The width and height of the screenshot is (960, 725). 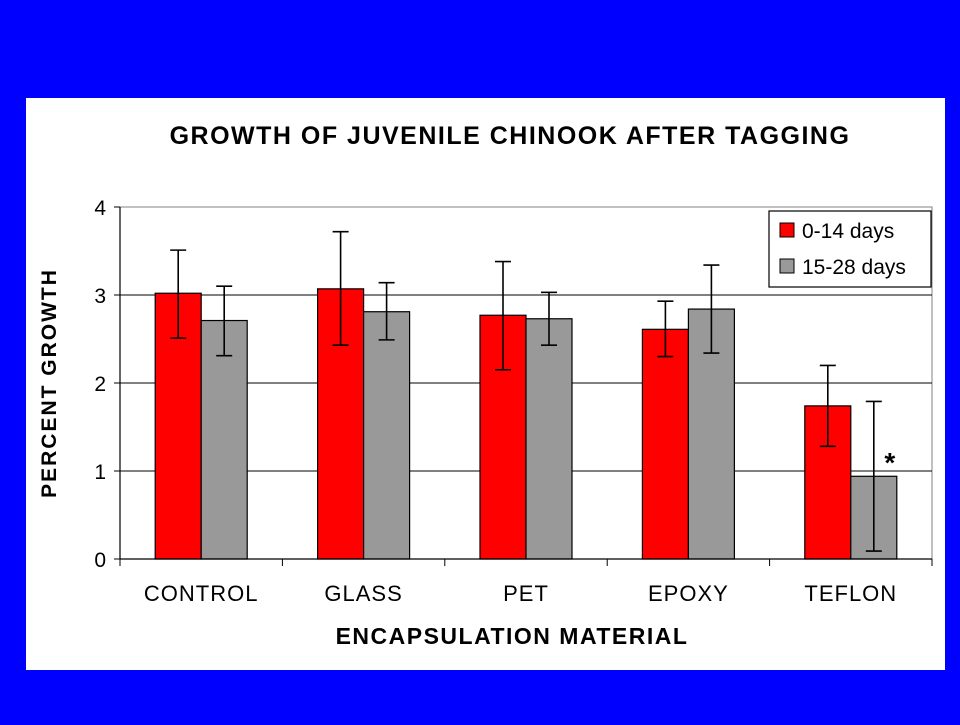 What do you see at coordinates (100, 472) in the screenshot?
I see `y-tick-label: 1` at bounding box center [100, 472].